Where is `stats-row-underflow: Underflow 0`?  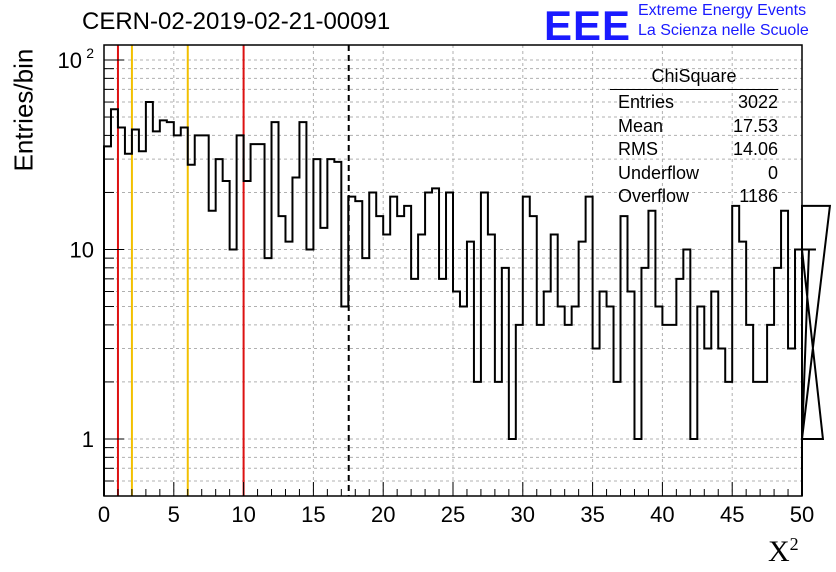 stats-row-underflow: Underflow 0 is located at coordinates (694, 175).